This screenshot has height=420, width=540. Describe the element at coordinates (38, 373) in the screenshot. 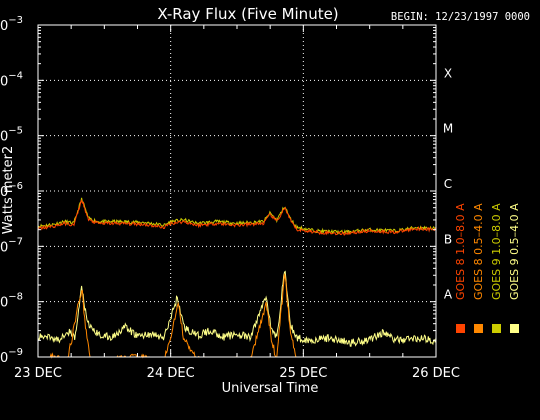

I see `x-tick-label: 23 DEC` at that location.